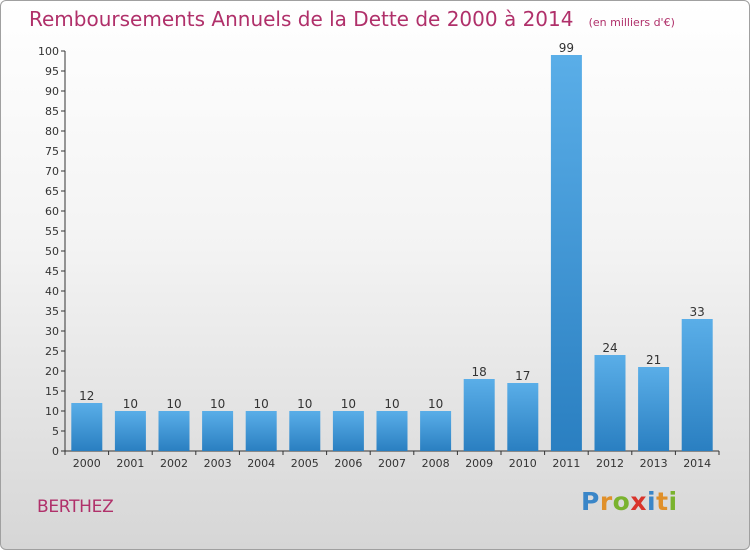 The image size is (750, 550). Describe the element at coordinates (566, 463) in the screenshot. I see `x-tick-label: 2011` at that location.